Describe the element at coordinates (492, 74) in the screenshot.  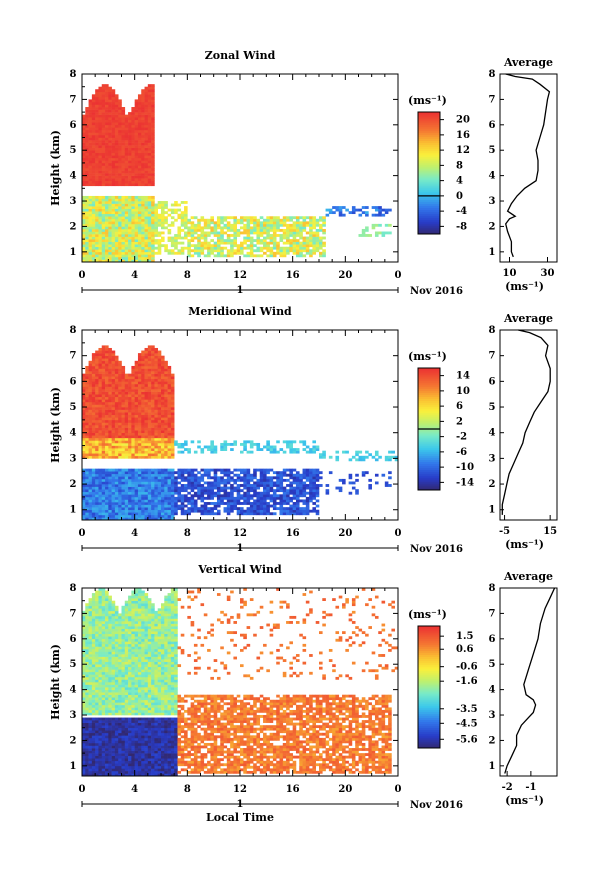
I see `profile-y-tick-label: 8` at that location.